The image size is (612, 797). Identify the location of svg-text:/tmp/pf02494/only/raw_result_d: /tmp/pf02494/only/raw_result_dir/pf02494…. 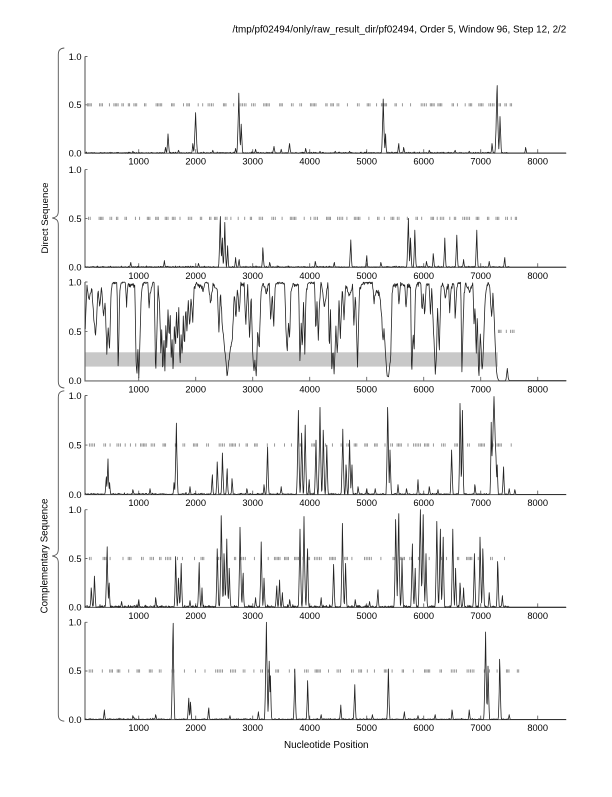
(400, 30).